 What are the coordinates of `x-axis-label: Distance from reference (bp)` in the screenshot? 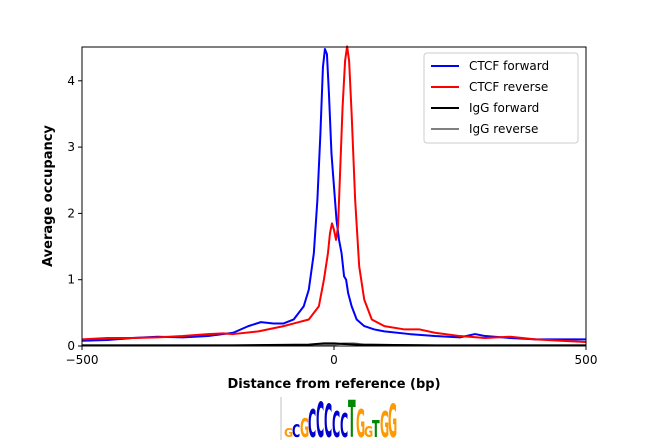 It's located at (333, 384).